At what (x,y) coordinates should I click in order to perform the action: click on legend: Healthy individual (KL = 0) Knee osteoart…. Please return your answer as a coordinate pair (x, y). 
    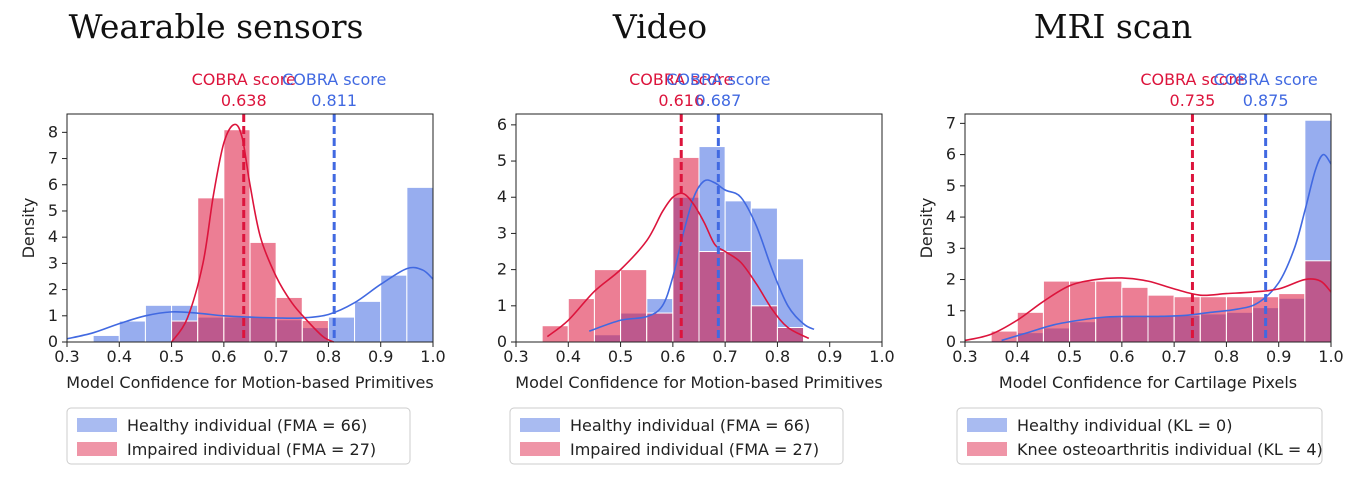
    Looking at the image, I should click on (1139, 436).